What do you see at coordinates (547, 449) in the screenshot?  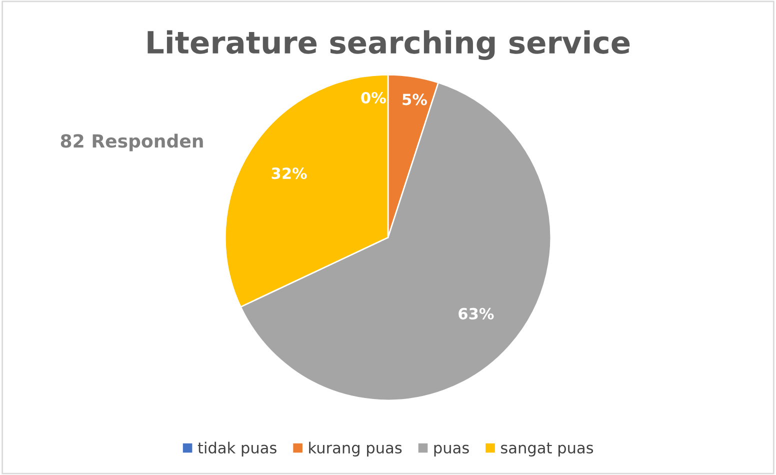 I see `legend-label: sangat puas` at bounding box center [547, 449].